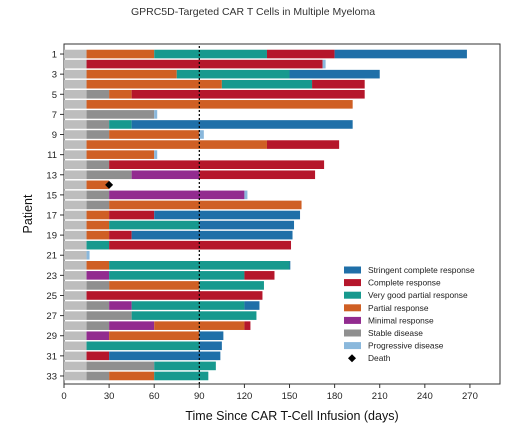  Describe the element at coordinates (109, 396) in the screenshot. I see `x-tick-label: 30` at that location.